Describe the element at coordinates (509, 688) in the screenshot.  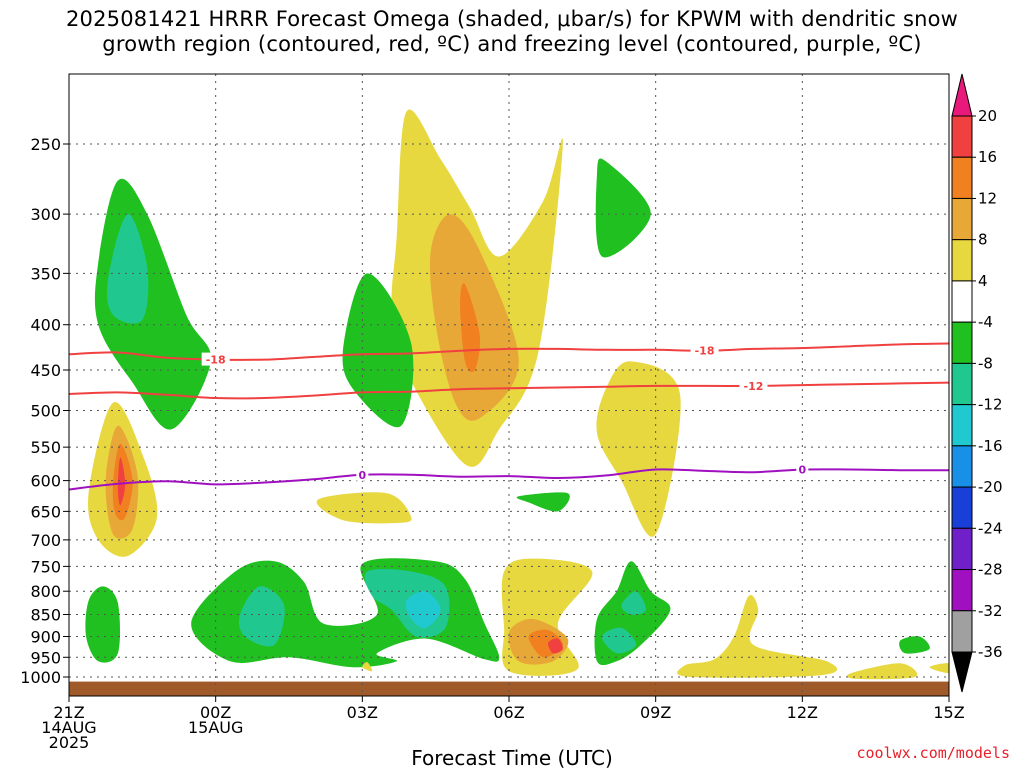
I see `terrain-bar` at that location.